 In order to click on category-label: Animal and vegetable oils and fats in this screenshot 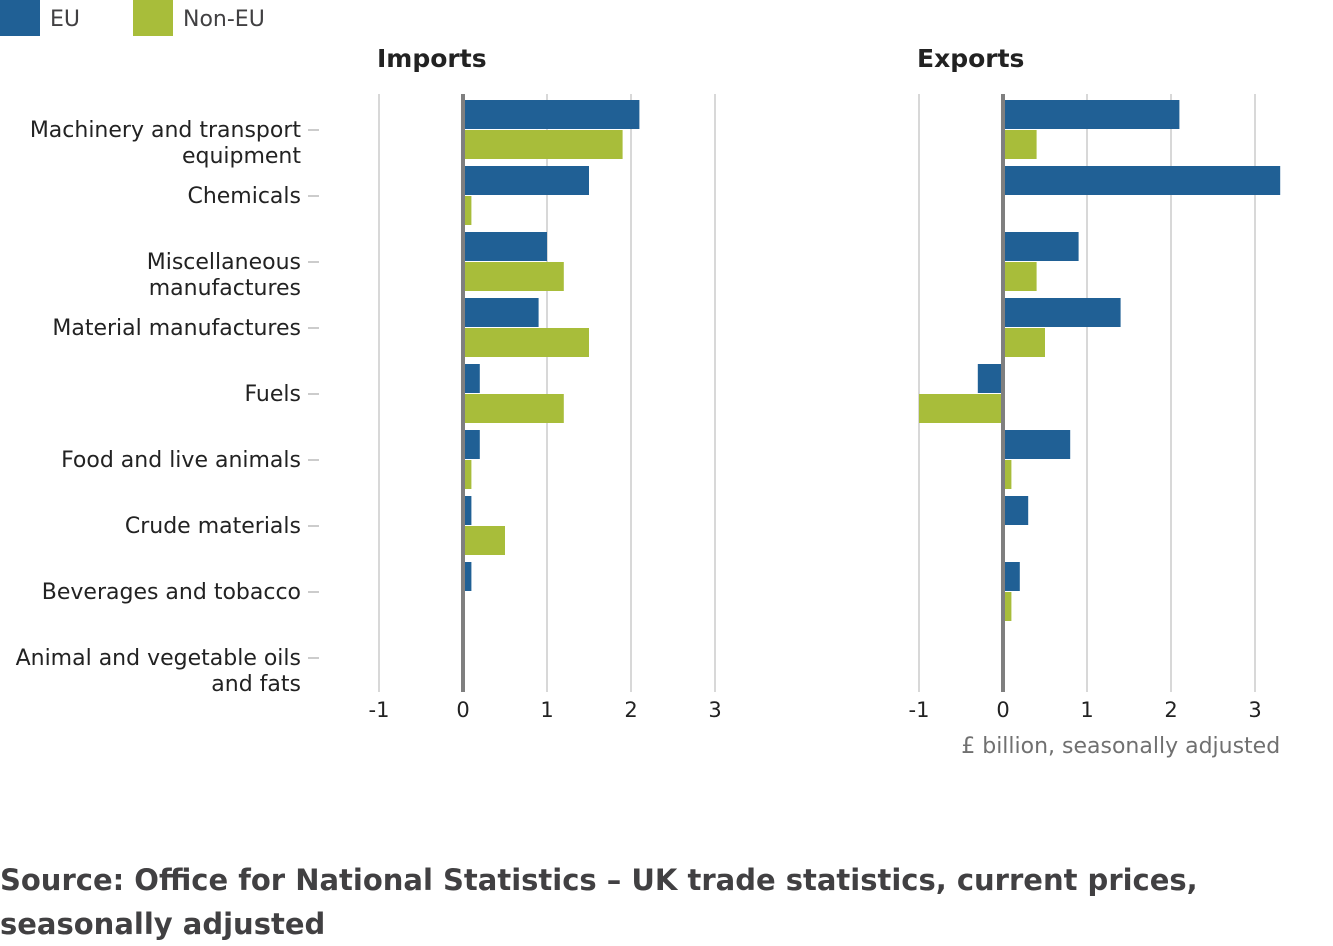, I will do `click(158, 671)`.